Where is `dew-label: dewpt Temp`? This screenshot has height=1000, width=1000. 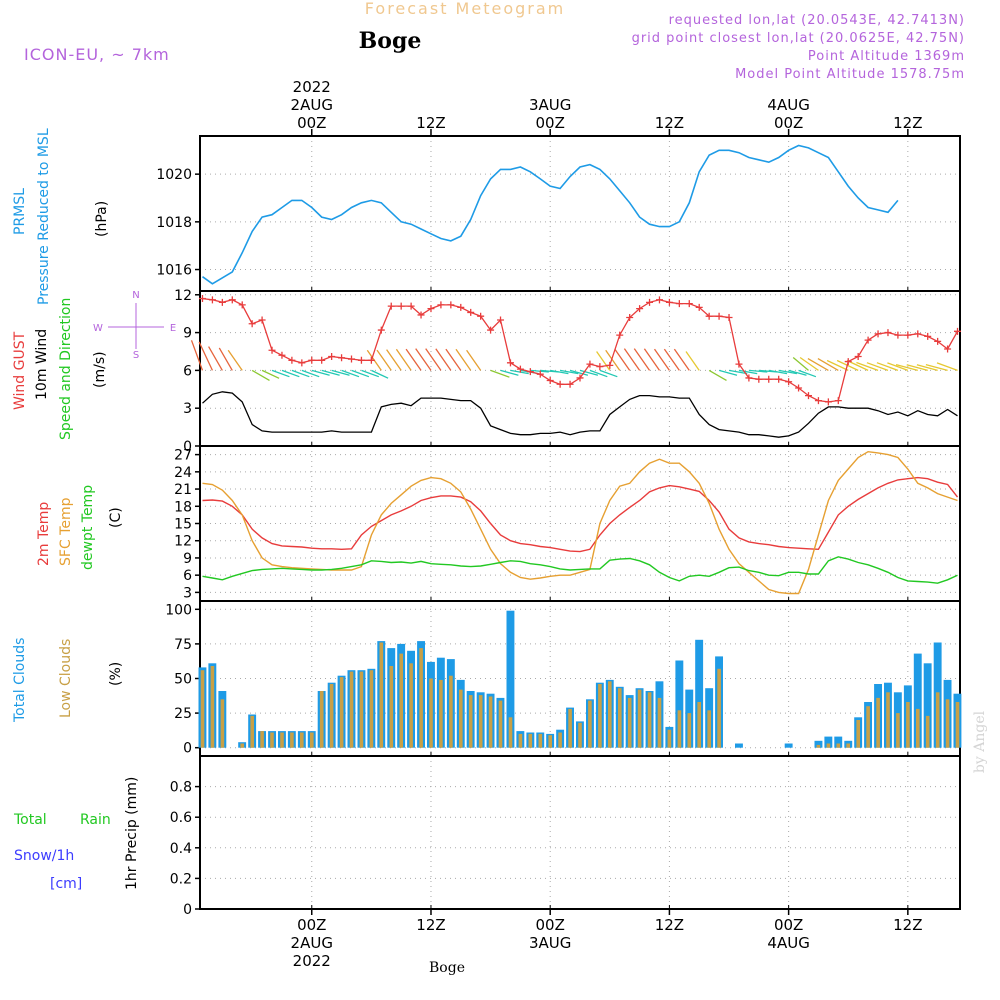
dew-label: dewpt Temp is located at coordinates (88, 527).